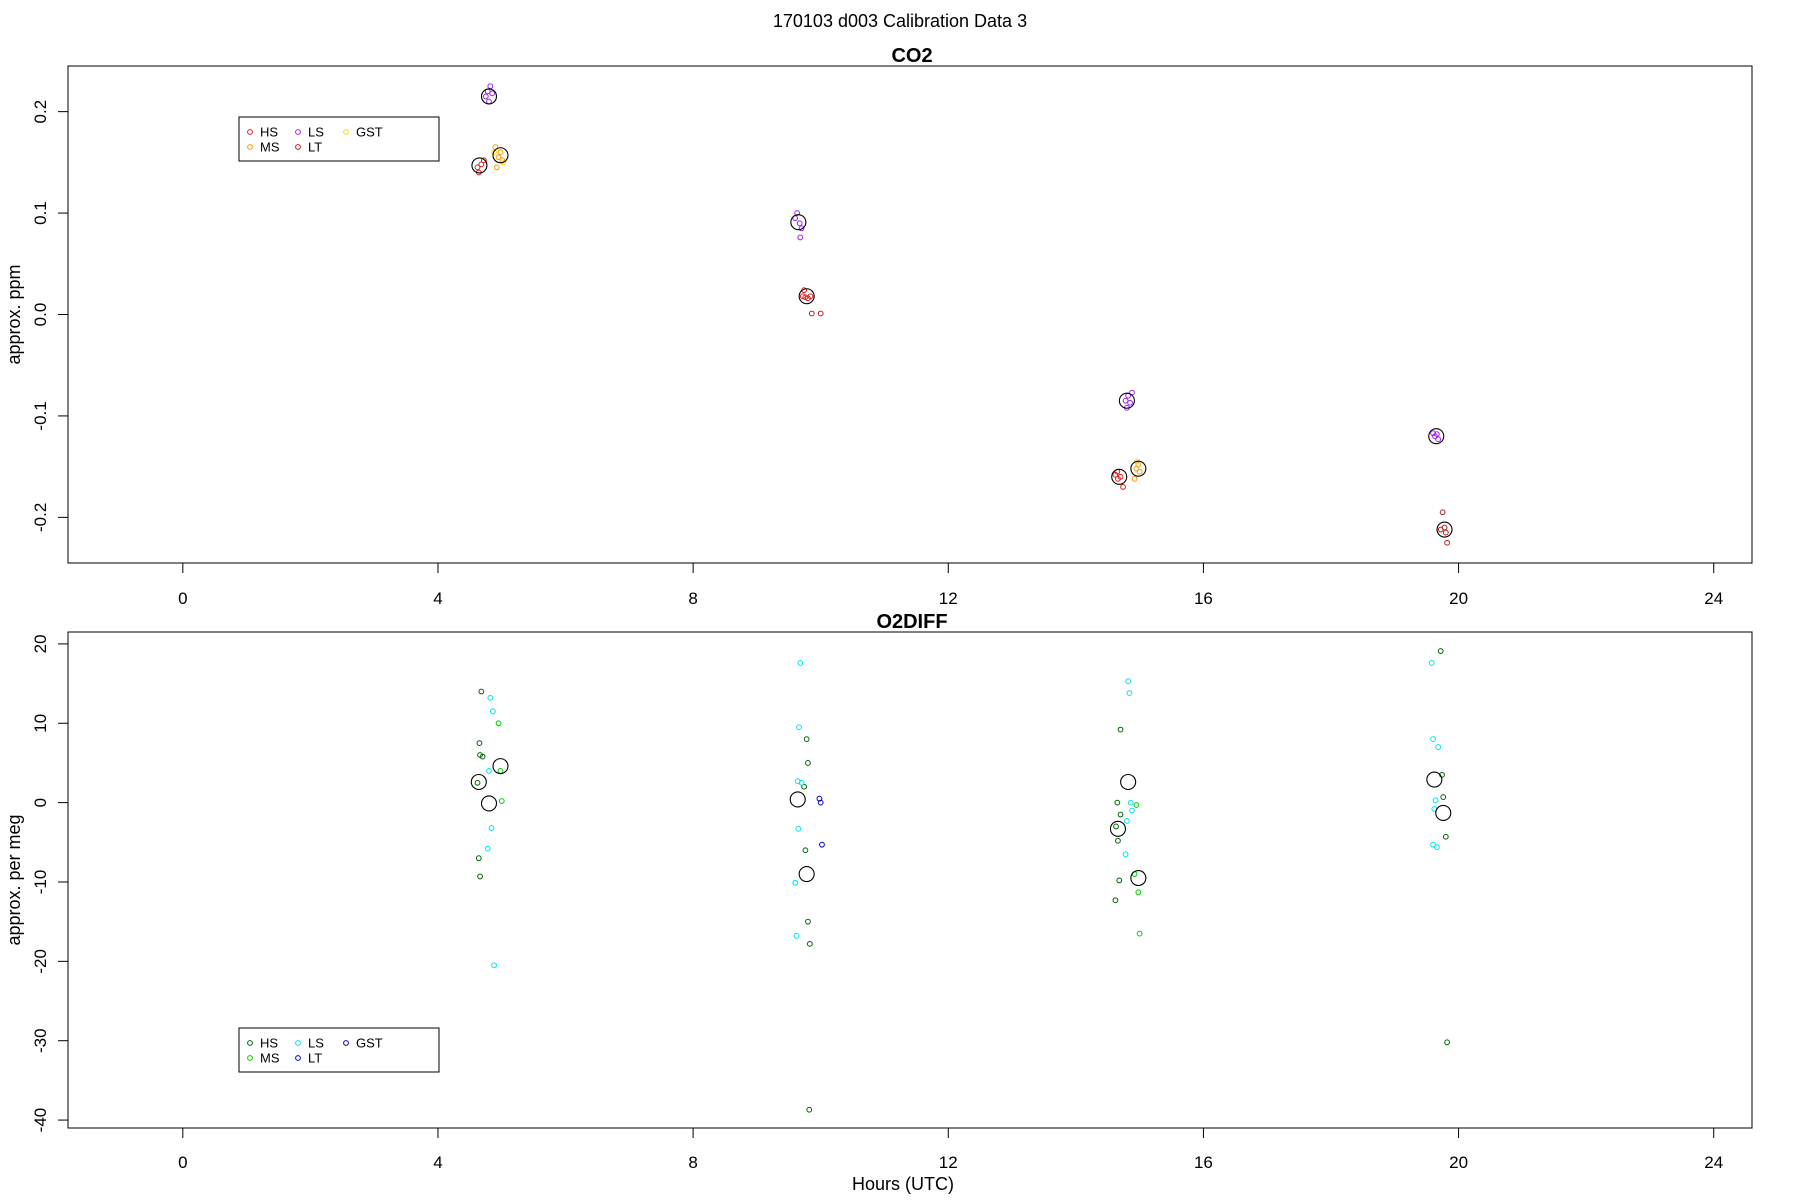 The width and height of the screenshot is (1800, 1200). Describe the element at coordinates (1458, 598) in the screenshot. I see `x-tick-label: 20` at that location.